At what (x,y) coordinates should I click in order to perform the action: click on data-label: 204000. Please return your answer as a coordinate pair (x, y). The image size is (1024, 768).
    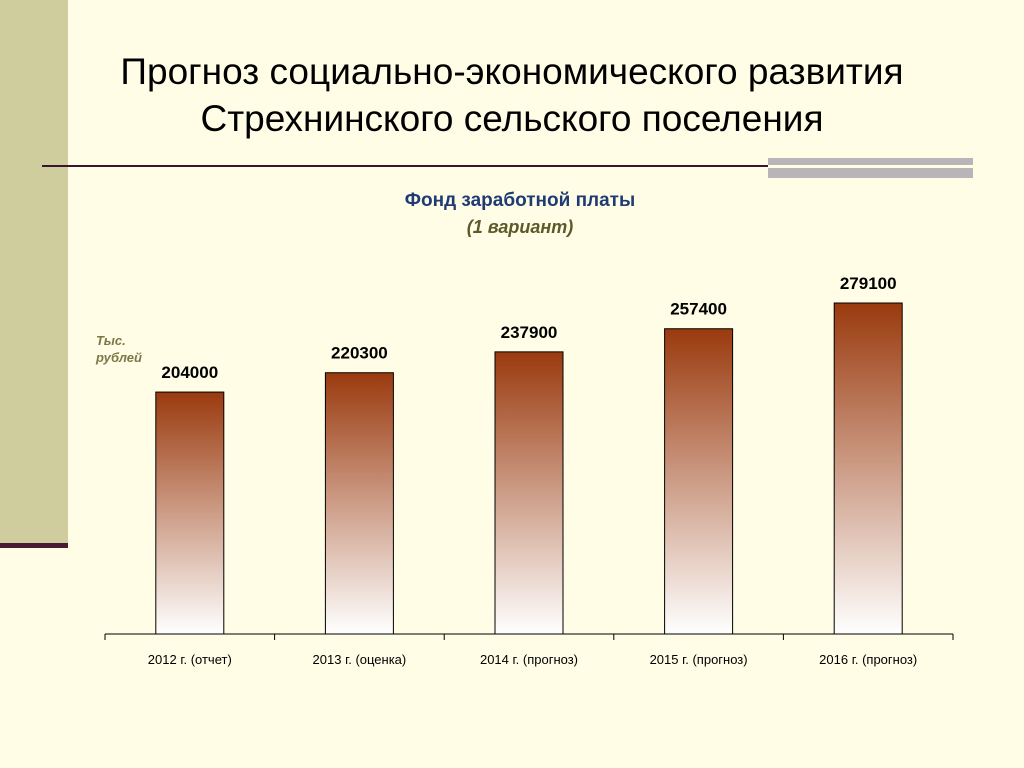
    Looking at the image, I should click on (189, 372).